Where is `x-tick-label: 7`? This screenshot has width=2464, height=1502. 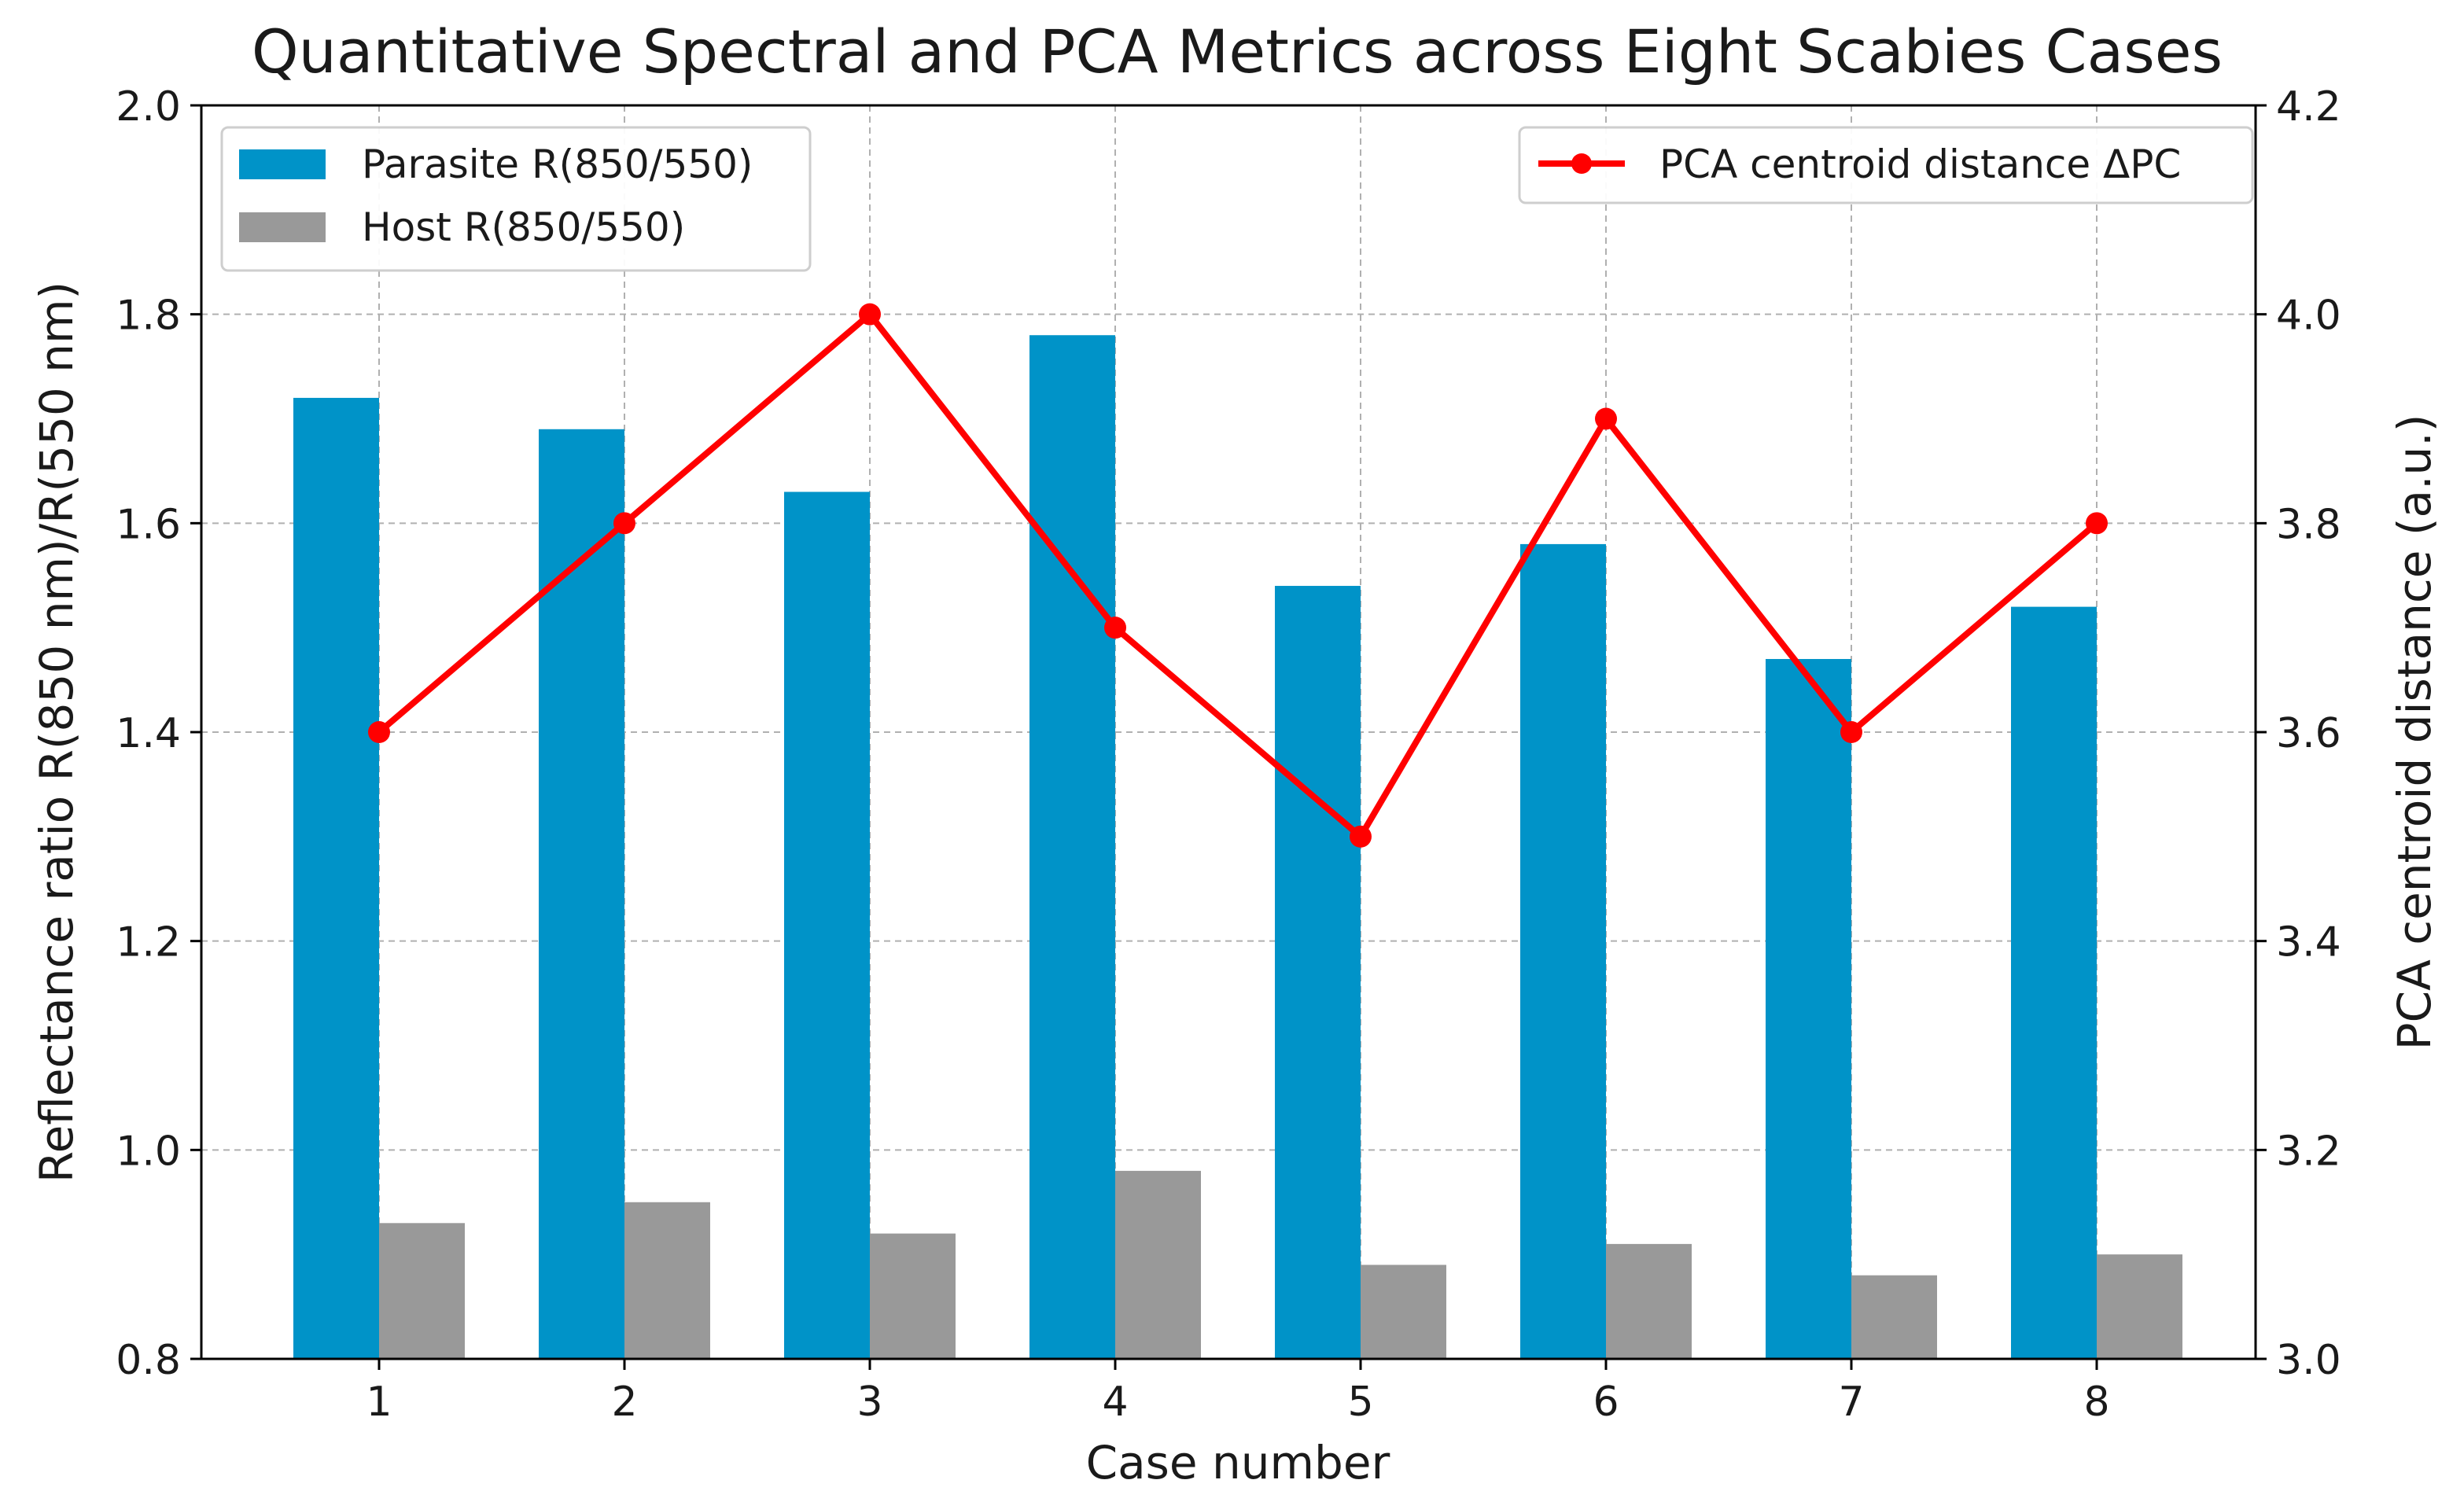 x-tick-label: 7 is located at coordinates (1851, 1402).